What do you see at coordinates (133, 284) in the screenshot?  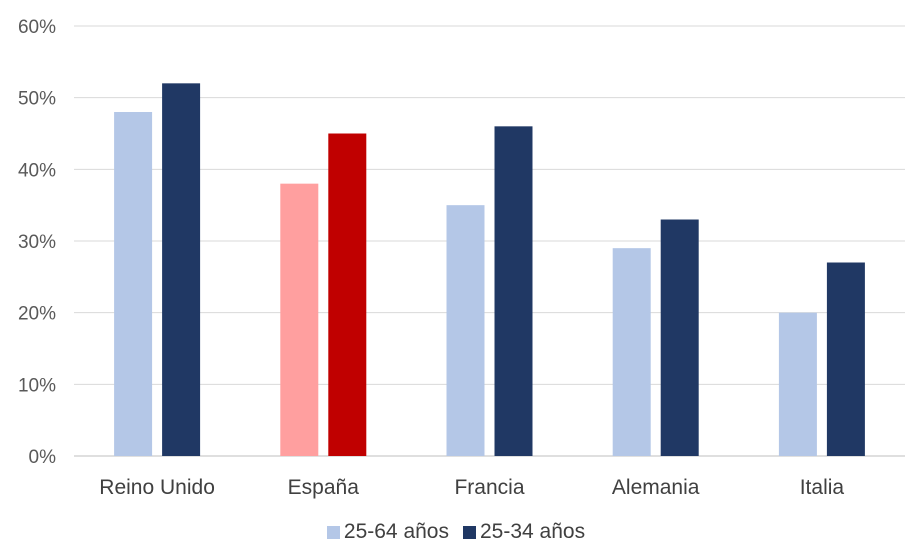 I see `bar-1-reino-unido` at bounding box center [133, 284].